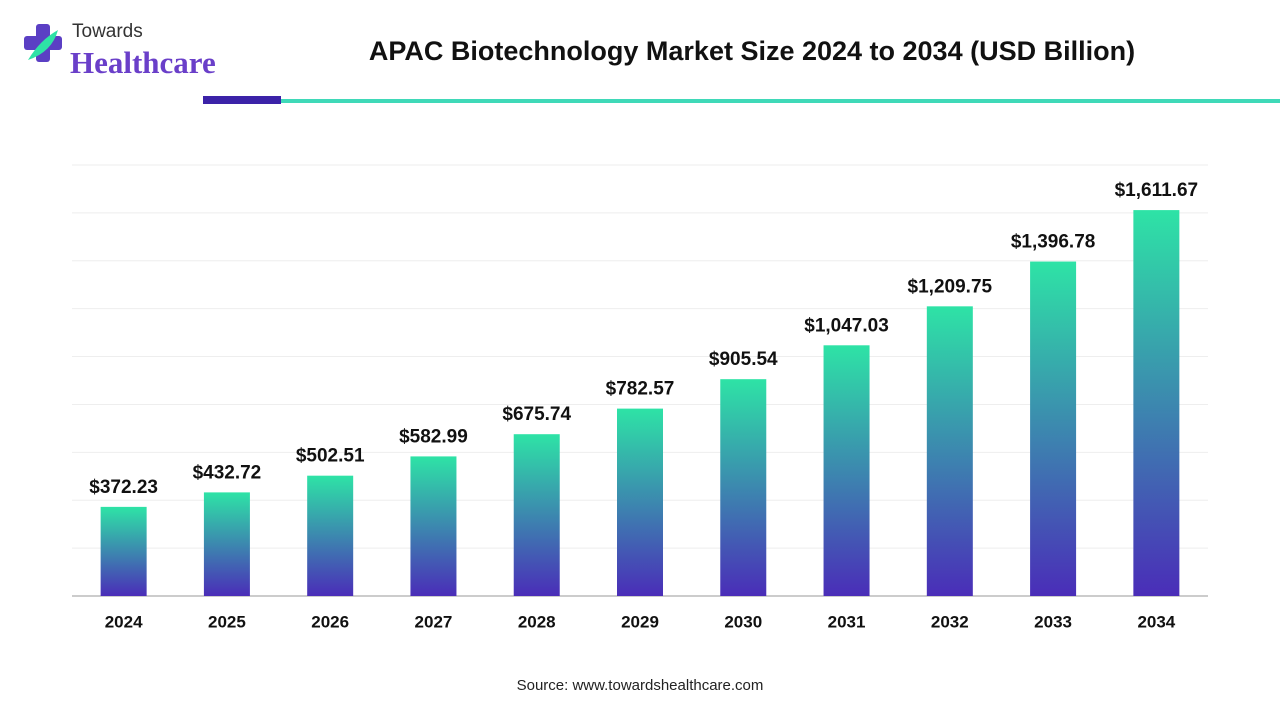 The width and height of the screenshot is (1280, 720). I want to click on value-label: $432.72, so click(227, 472).